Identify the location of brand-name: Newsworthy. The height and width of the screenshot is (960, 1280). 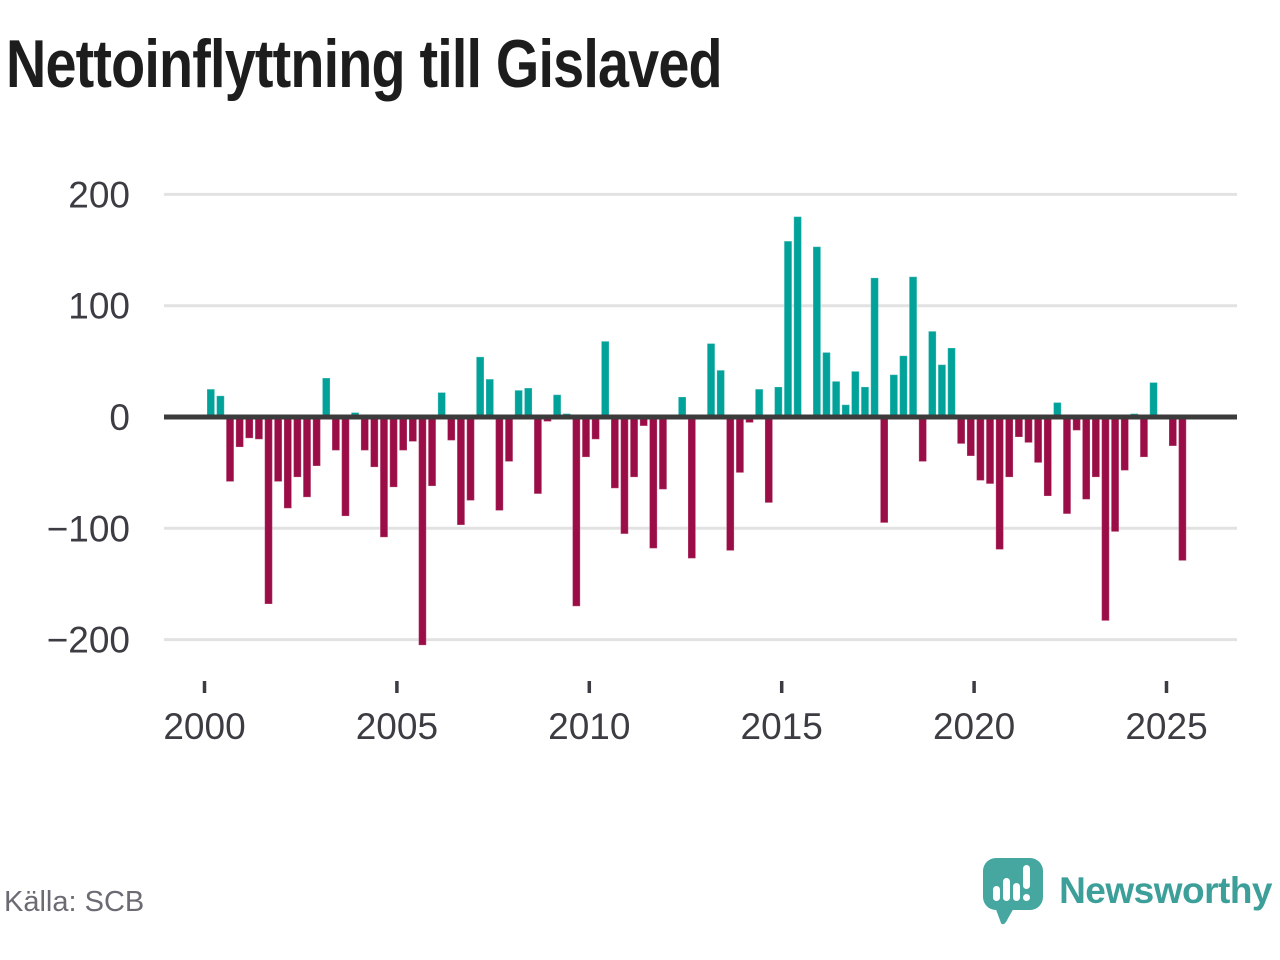
(1165, 890).